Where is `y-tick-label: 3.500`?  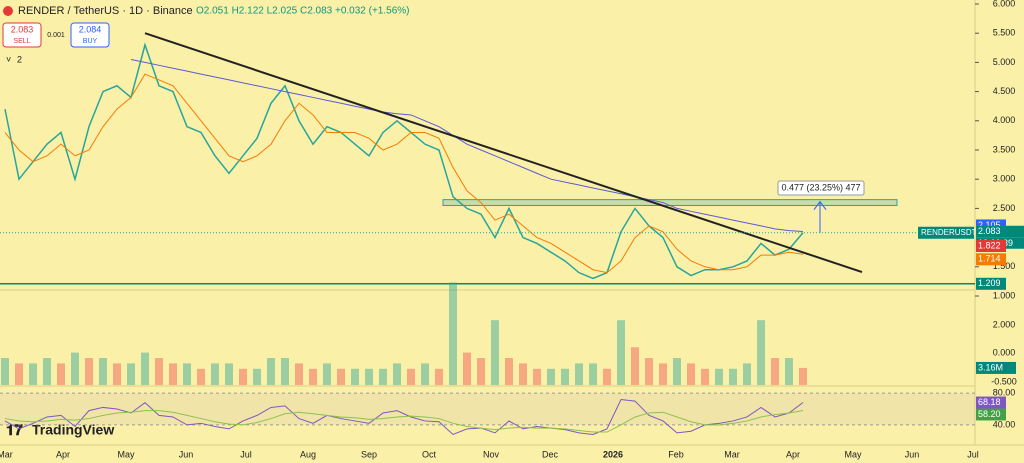 y-tick-label: 3.500 is located at coordinates (1004, 149).